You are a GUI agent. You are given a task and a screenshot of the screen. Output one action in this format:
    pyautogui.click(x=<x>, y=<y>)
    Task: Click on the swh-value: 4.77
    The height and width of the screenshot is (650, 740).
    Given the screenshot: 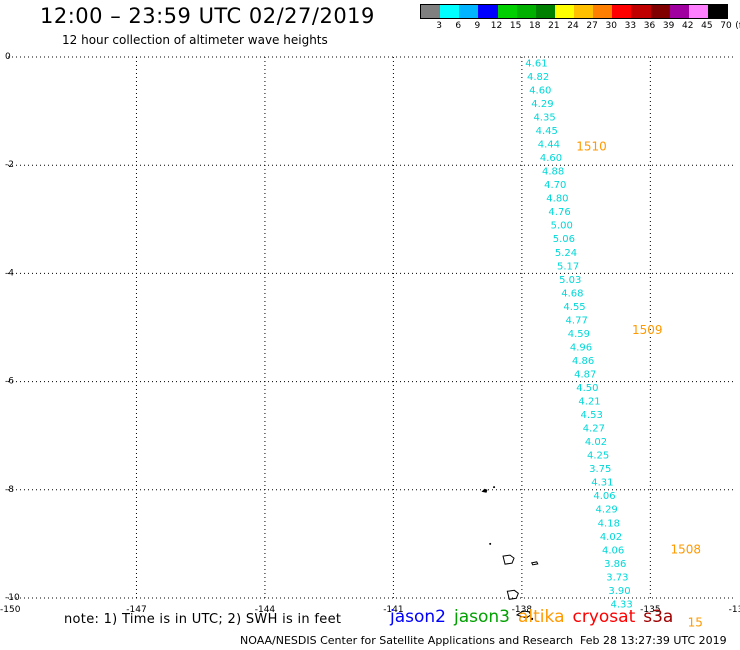 What is the action you would take?
    pyautogui.click(x=577, y=320)
    